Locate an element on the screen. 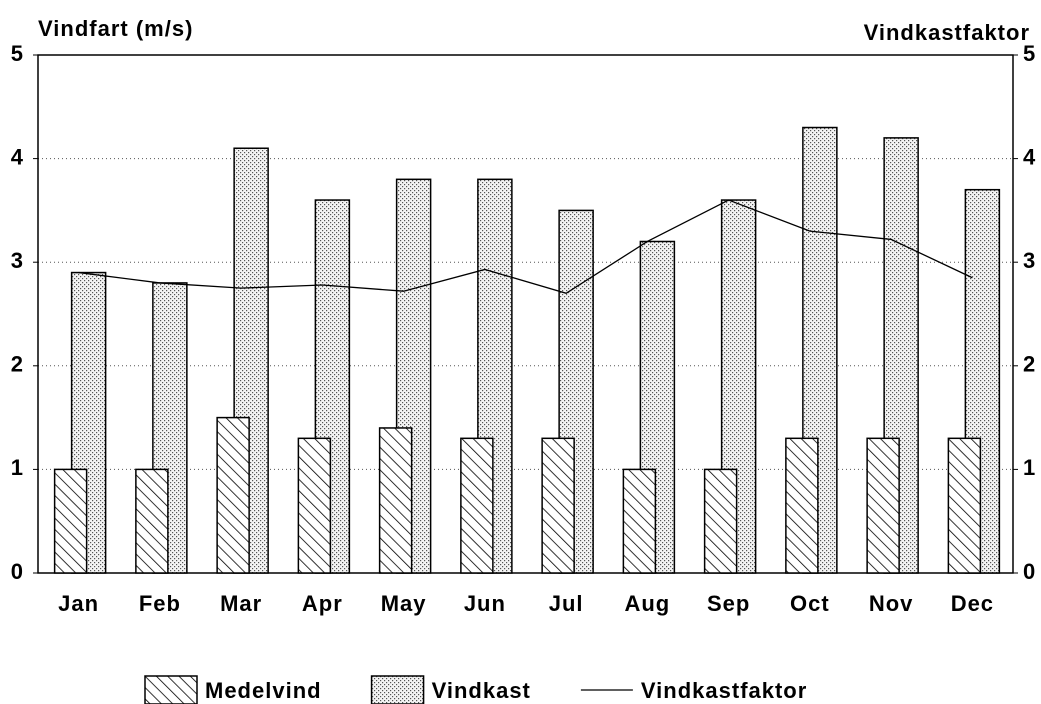 Image resolution: width=1041 pixels, height=704 pixels. y-tick-label: 2 is located at coordinates (17, 364).